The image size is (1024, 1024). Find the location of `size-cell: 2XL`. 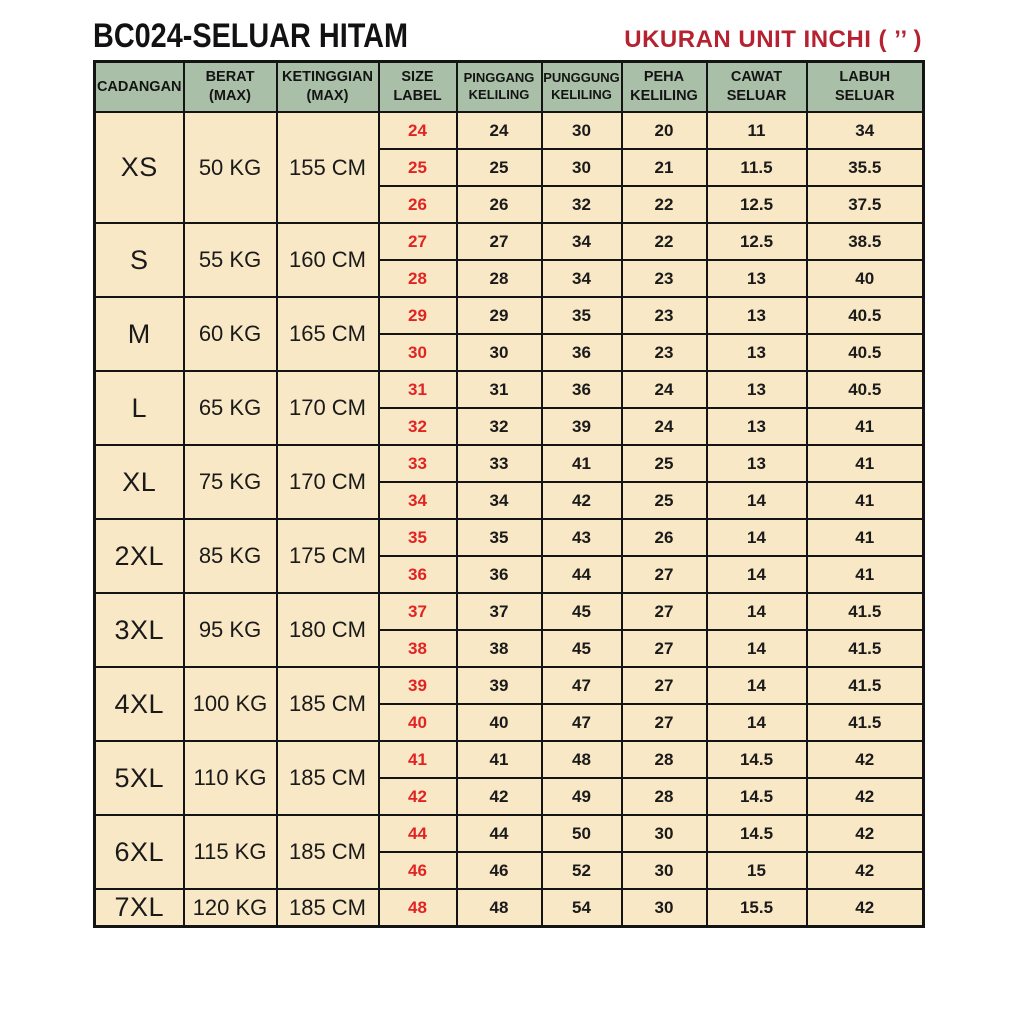

size-cell: 2XL is located at coordinates (139, 556).